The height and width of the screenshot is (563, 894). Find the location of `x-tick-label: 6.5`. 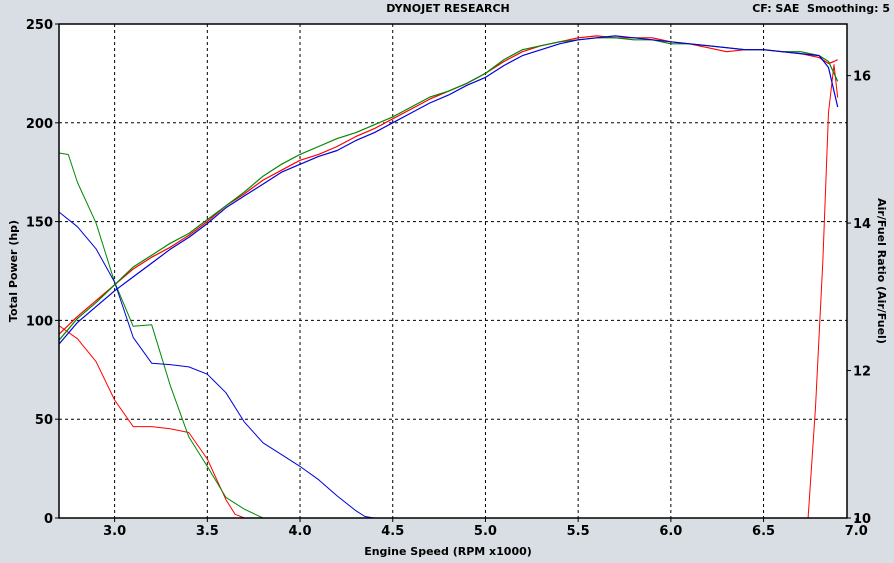

x-tick-label: 6.5 is located at coordinates (763, 531).